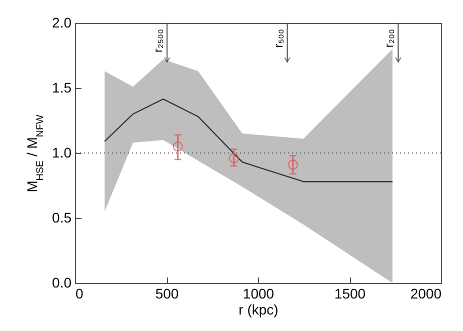  Describe the element at coordinates (62, 22) in the screenshot. I see `y-tick-label: 2.0` at that location.